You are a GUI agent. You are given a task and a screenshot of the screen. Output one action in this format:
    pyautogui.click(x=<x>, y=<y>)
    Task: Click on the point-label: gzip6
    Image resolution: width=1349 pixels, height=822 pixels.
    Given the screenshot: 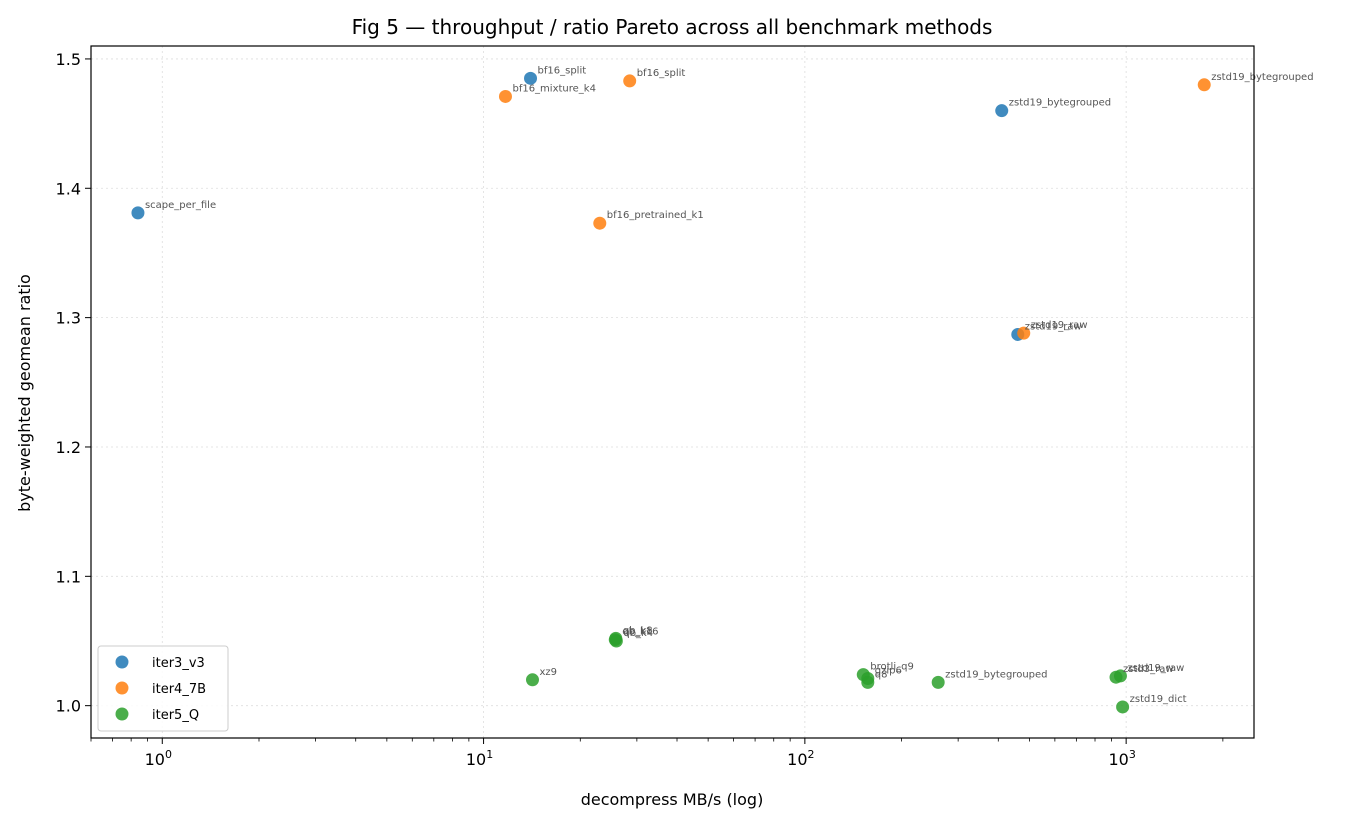 What is the action you would take?
    pyautogui.click(x=888, y=671)
    